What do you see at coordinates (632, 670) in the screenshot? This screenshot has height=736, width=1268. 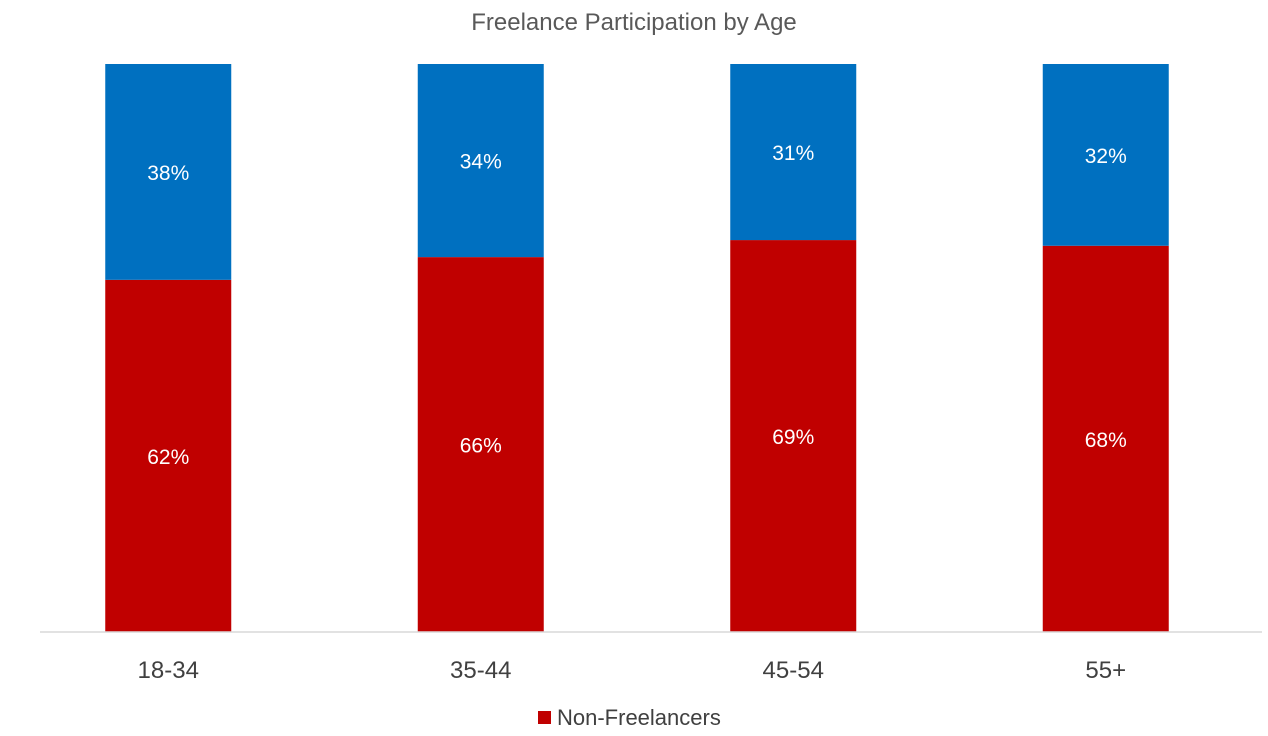 I see `x-axis-ticks: 18-34 35-44 45-54 55+` at bounding box center [632, 670].